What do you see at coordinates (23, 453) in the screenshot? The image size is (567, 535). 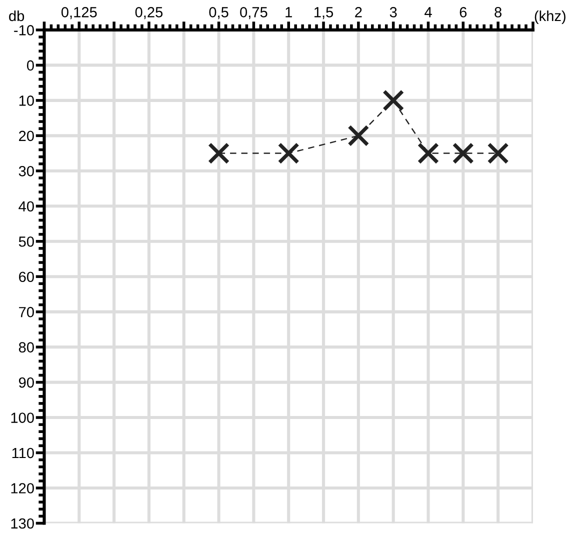 I see `y-tick-label: 110` at bounding box center [23, 453].